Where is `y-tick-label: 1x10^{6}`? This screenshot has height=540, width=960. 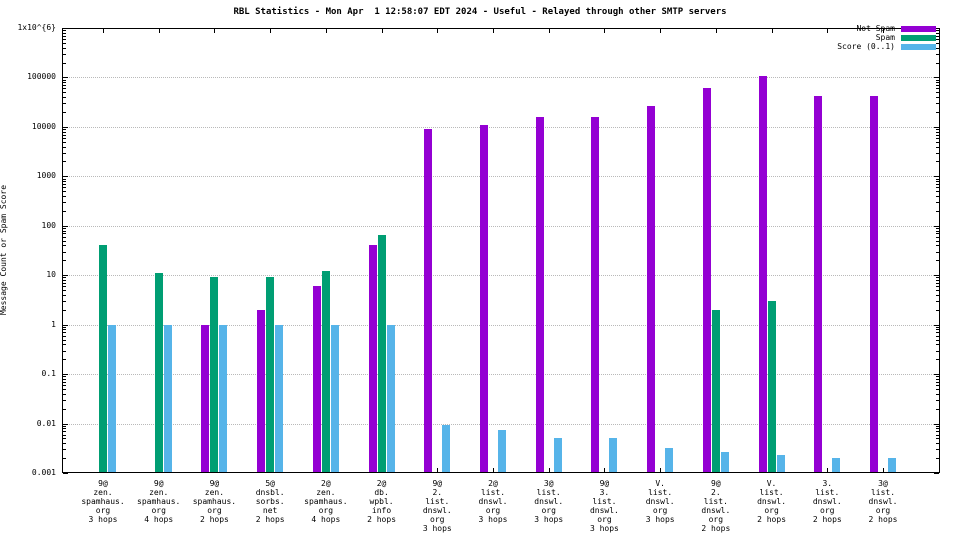 y-tick-label: 1x10^{6} is located at coordinates (36, 27).